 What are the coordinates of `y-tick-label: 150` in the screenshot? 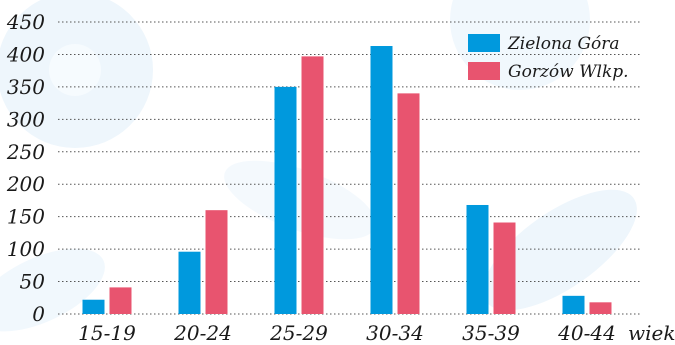 It's located at (26, 217).